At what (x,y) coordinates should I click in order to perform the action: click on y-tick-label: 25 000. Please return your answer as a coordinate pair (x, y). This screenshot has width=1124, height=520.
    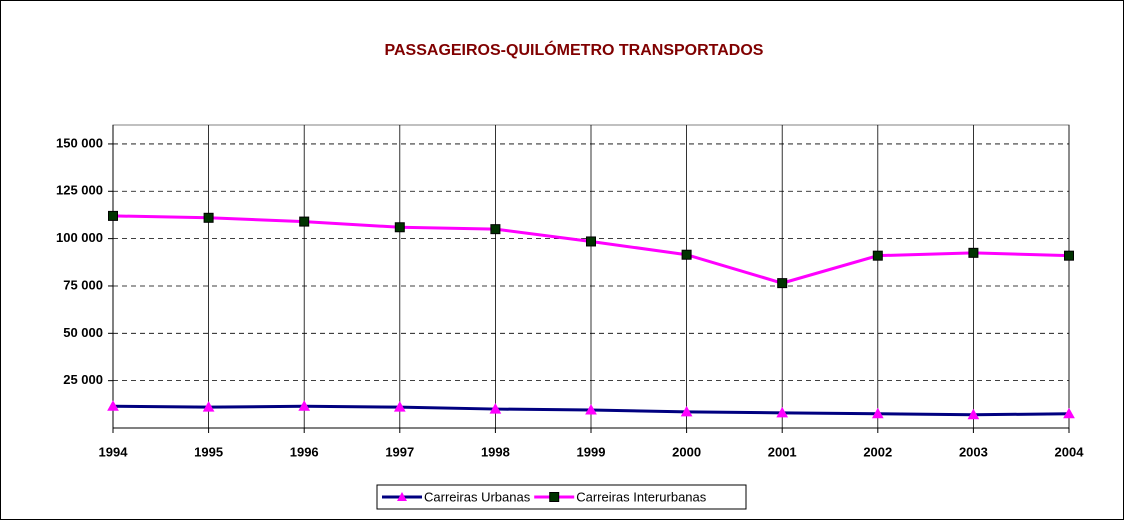
    Looking at the image, I should click on (83, 379).